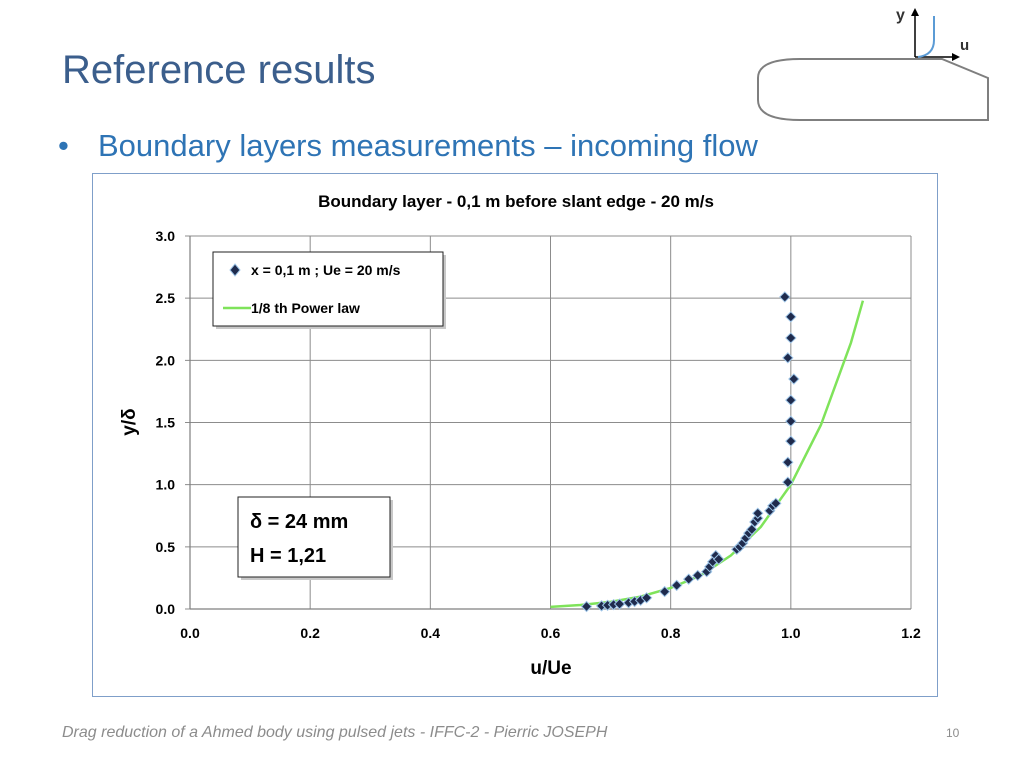  What do you see at coordinates (551, 633) in the screenshot?
I see `x-tick-label: 0.6` at bounding box center [551, 633].